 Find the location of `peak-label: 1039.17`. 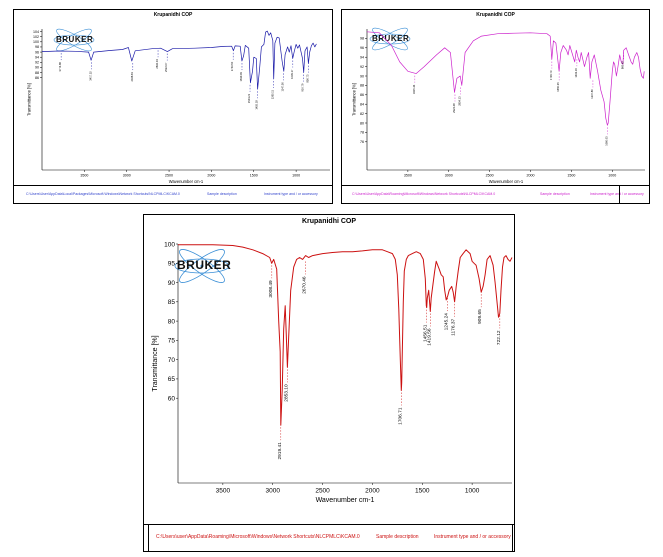

peak-label: 1039.17 is located at coordinates (292, 74).